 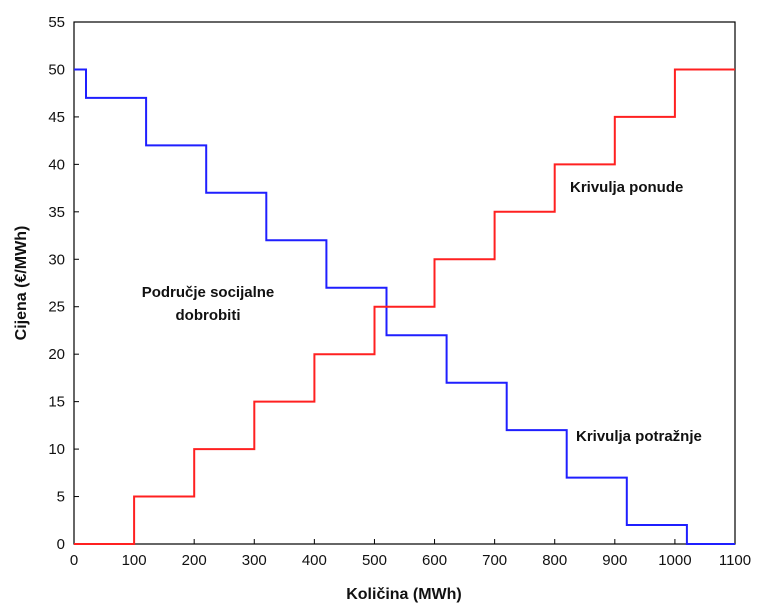 I want to click on x-tick-label: 1100, so click(x=735, y=560).